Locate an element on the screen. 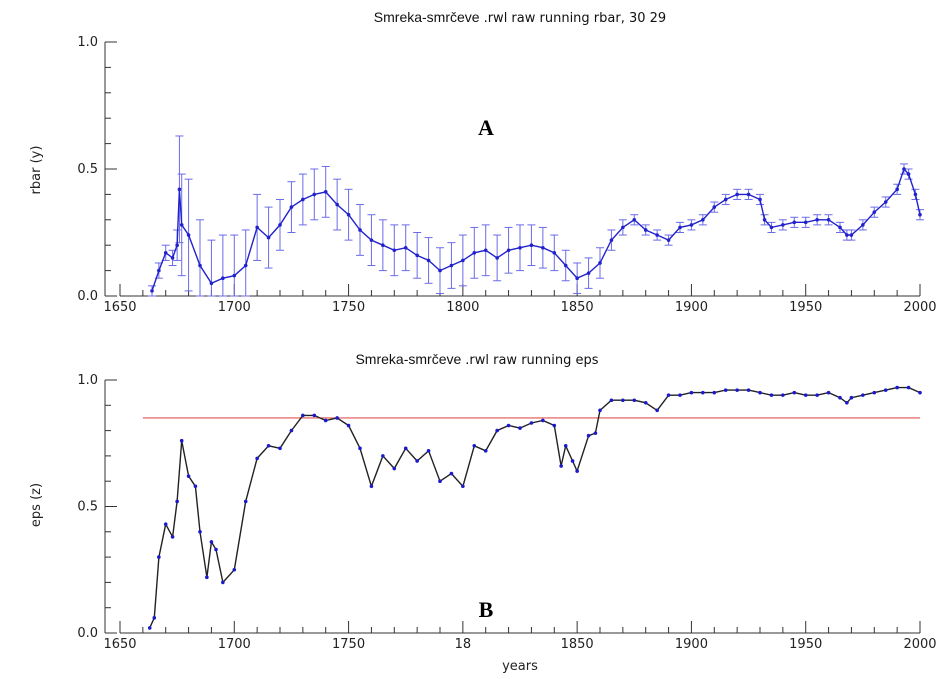  eps-y-tick-label: 0.5 is located at coordinates (87, 507).